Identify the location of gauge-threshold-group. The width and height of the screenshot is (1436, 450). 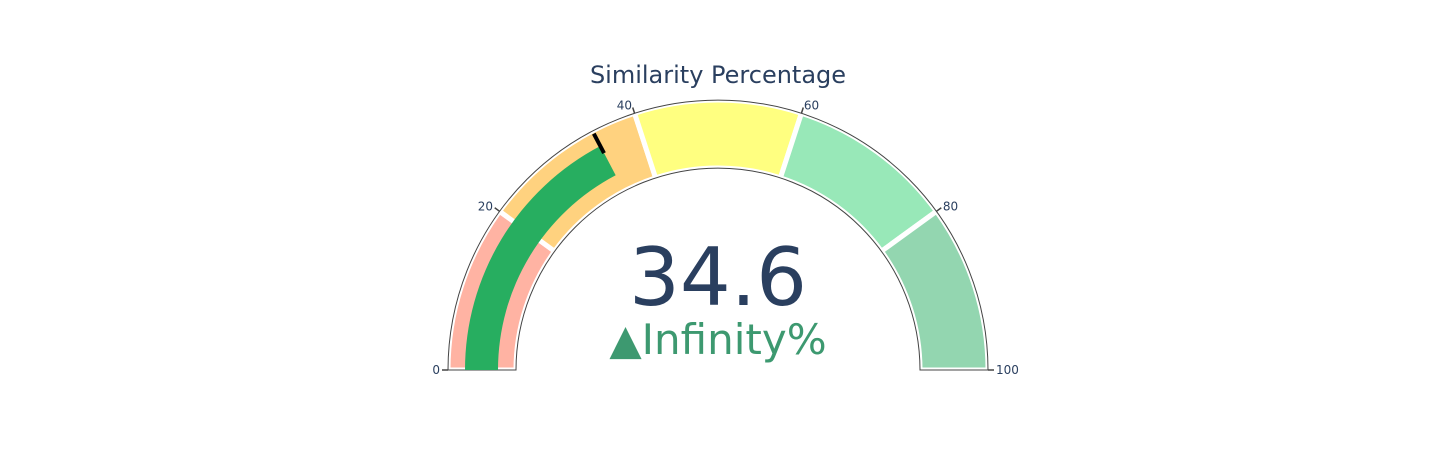
(599, 143).